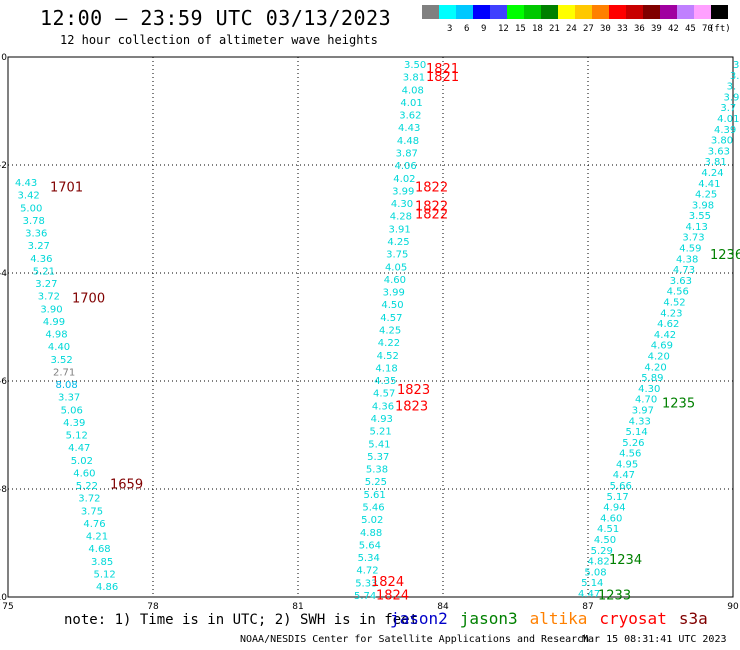 Image resolution: width=740 pixels, height=650 pixels. Describe the element at coordinates (396, 267) in the screenshot. I see `wave-height-value: 4.05` at that location.